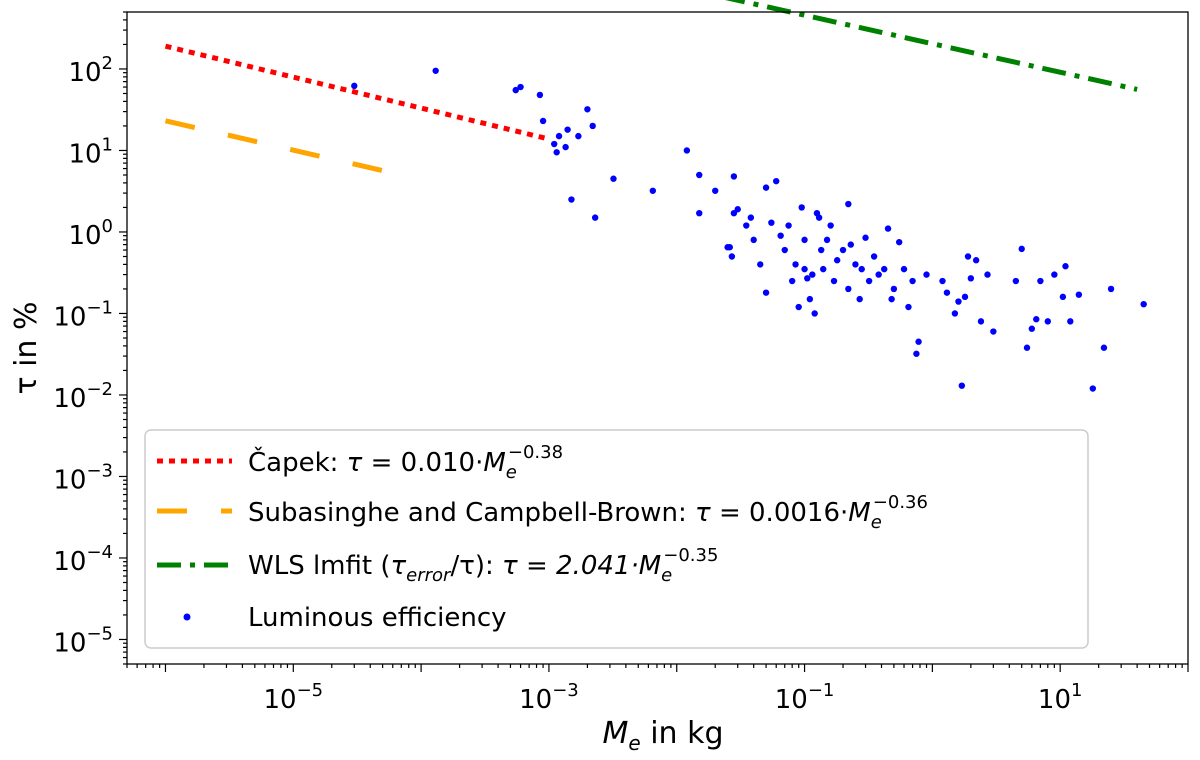 Image resolution: width=1200 pixels, height=760 pixels. Describe the element at coordinates (293, 697) in the screenshot. I see `x-tick-label: 10⁻⁵` at that location.